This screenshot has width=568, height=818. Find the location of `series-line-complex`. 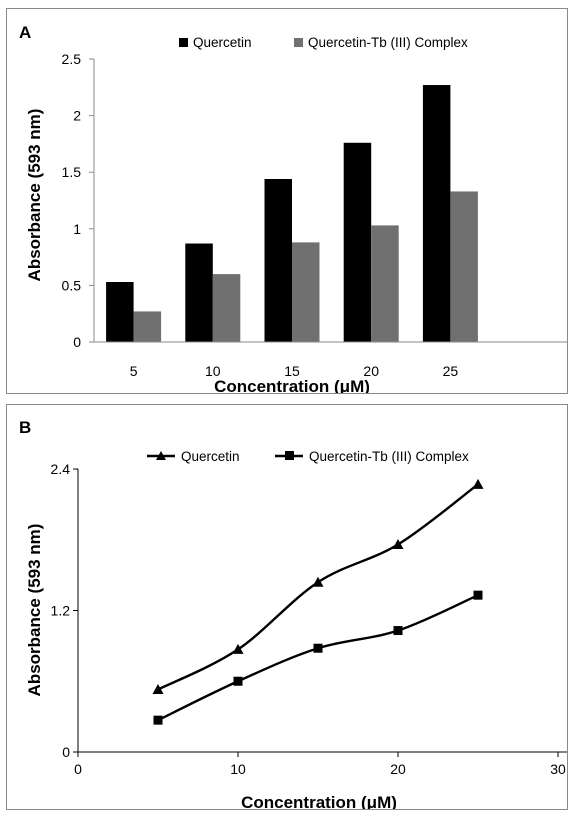

series-line-complex is located at coordinates (318, 658).